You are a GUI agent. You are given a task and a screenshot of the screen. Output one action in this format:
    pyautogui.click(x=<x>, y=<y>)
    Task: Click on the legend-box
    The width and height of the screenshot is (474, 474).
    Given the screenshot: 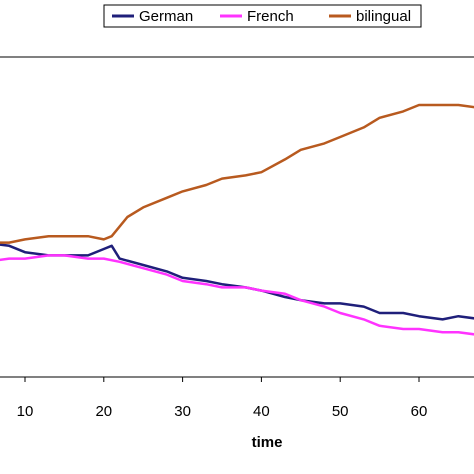 What is the action you would take?
    pyautogui.click(x=262, y=16)
    